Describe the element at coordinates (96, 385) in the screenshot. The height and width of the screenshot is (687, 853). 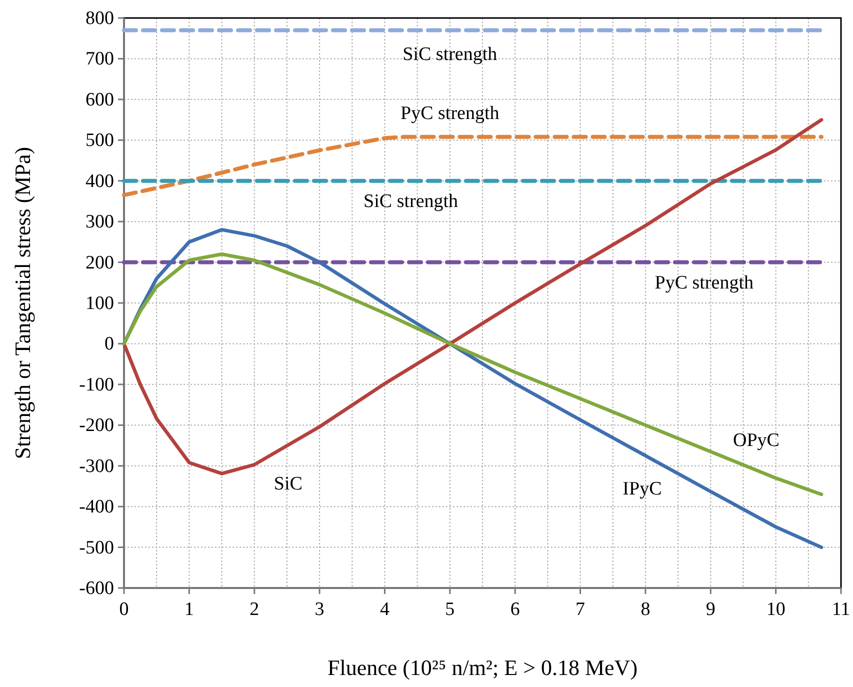
I see `y-tick-label: -100` at that location.